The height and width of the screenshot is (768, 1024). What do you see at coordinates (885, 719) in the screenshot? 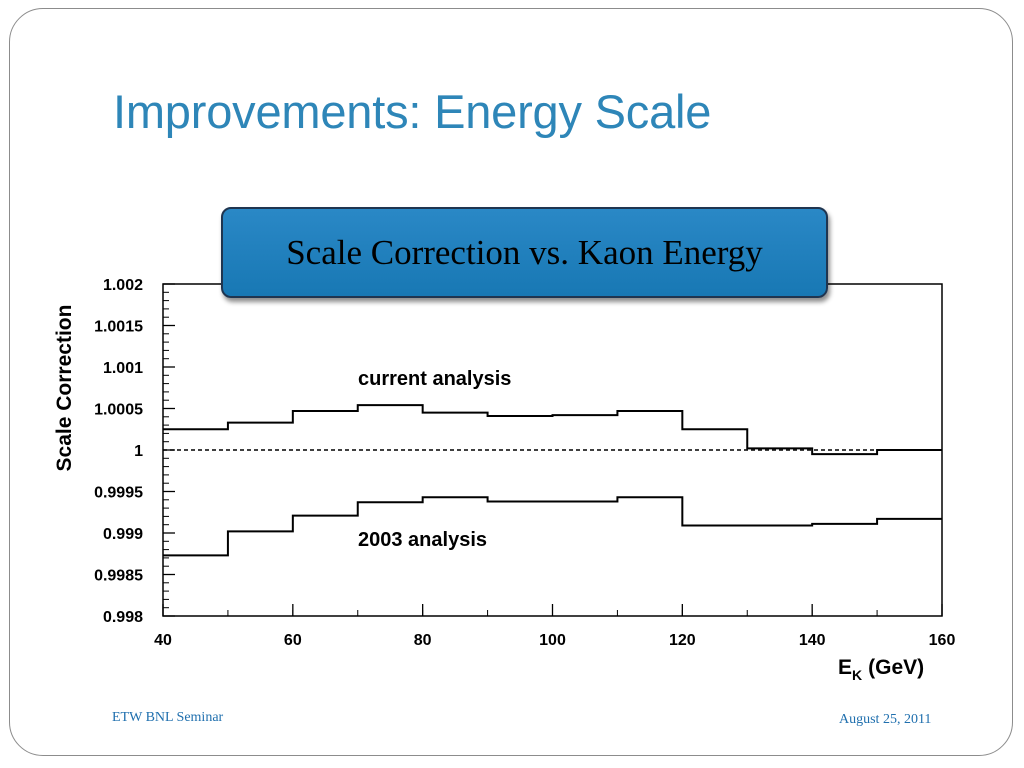
I see `footer-date: August 25, 2011` at bounding box center [885, 719].